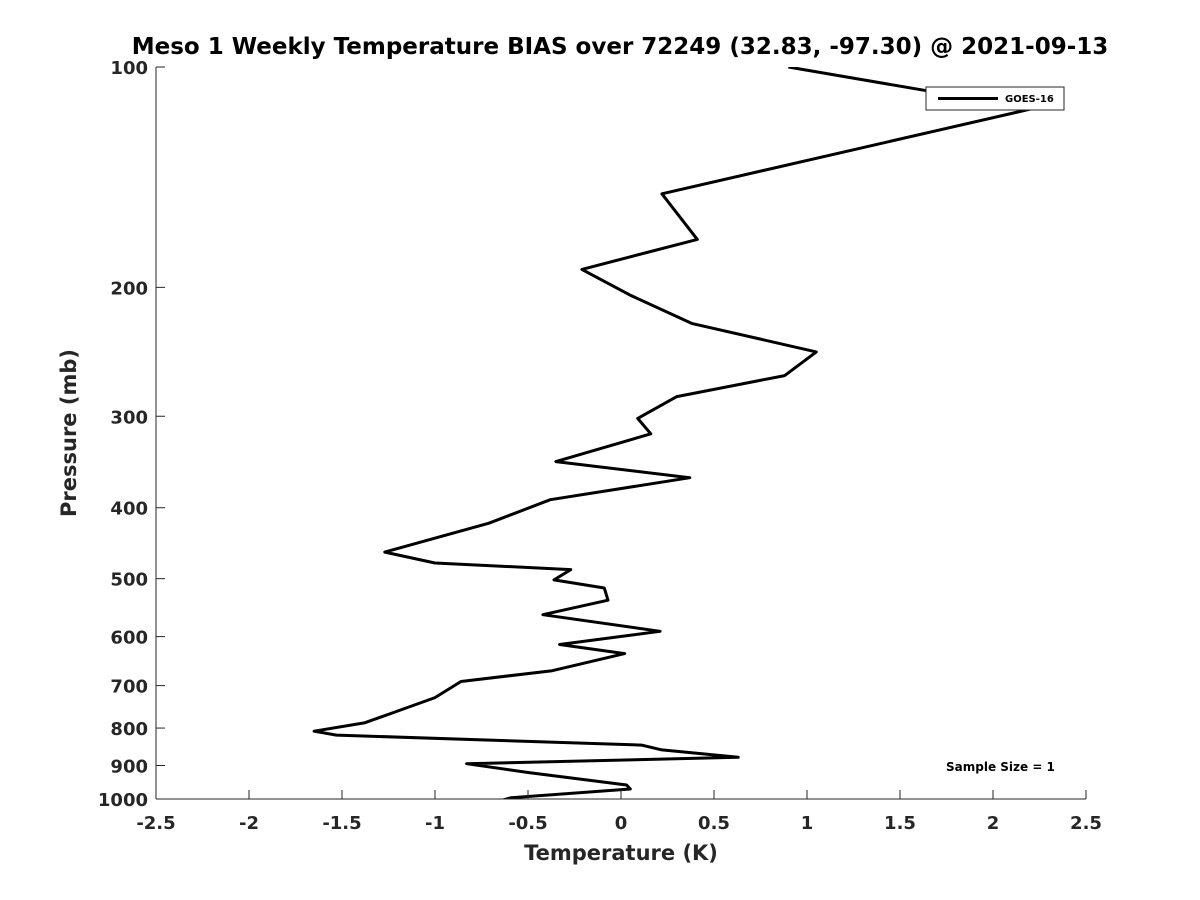 Image resolution: width=1200 pixels, height=900 pixels. What do you see at coordinates (1000, 767) in the screenshot?
I see `sample-size-annotation: Sample Size = 1` at bounding box center [1000, 767].